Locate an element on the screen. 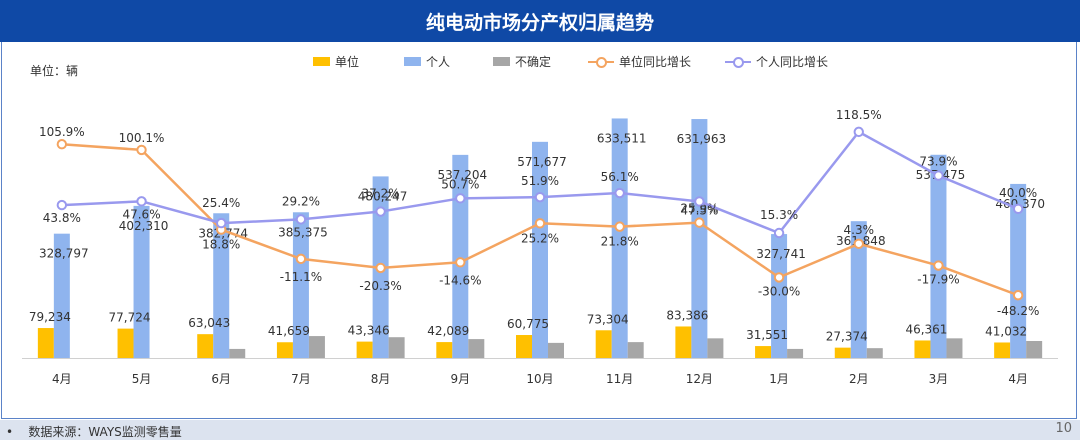 This screenshot has height=440, width=1080. data-label-personal-yoy: 73.9% is located at coordinates (938, 162).